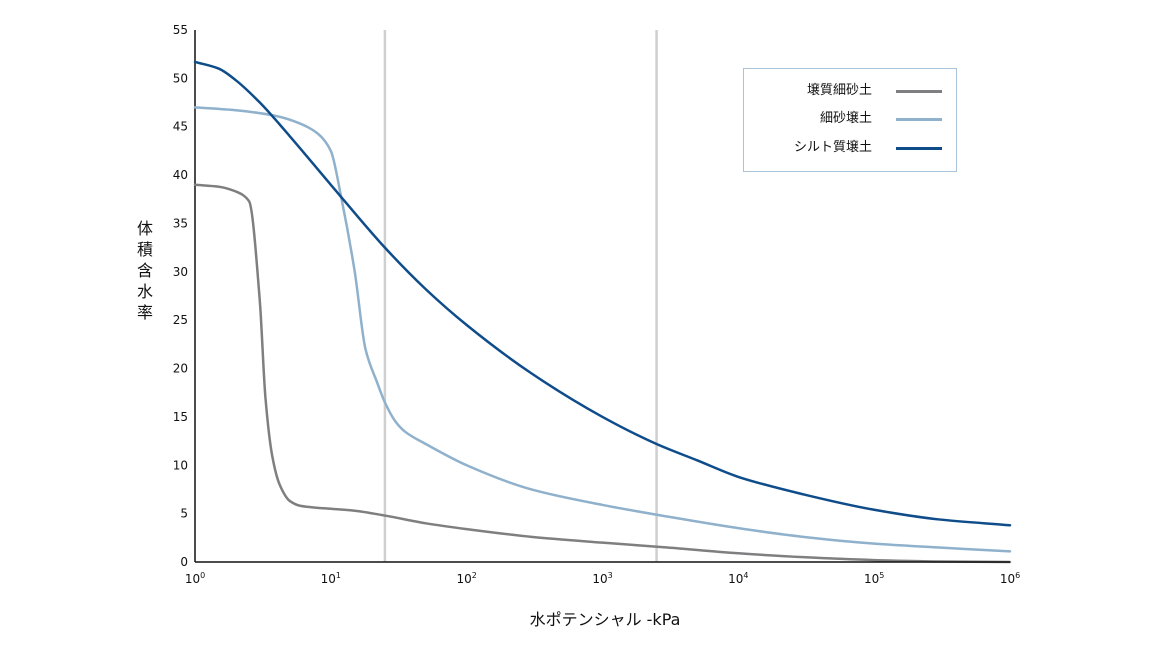 The height and width of the screenshot is (649, 1155). I want to click on y-tick-label: 10, so click(180, 465).